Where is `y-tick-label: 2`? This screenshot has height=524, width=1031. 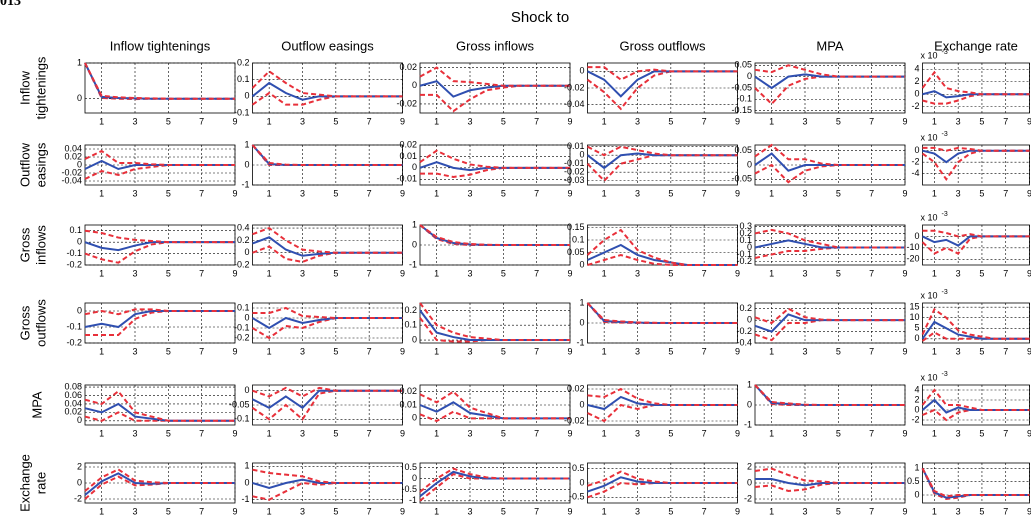
y-tick-label: 2 is located at coordinates (916, 81).